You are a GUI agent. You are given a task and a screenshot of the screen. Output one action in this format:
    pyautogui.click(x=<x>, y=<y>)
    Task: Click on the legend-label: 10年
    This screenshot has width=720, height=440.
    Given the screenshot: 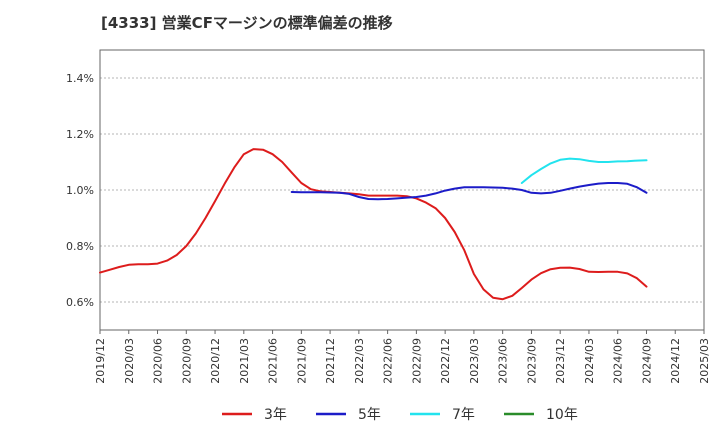 What is the action you would take?
    pyautogui.click(x=562, y=415)
    